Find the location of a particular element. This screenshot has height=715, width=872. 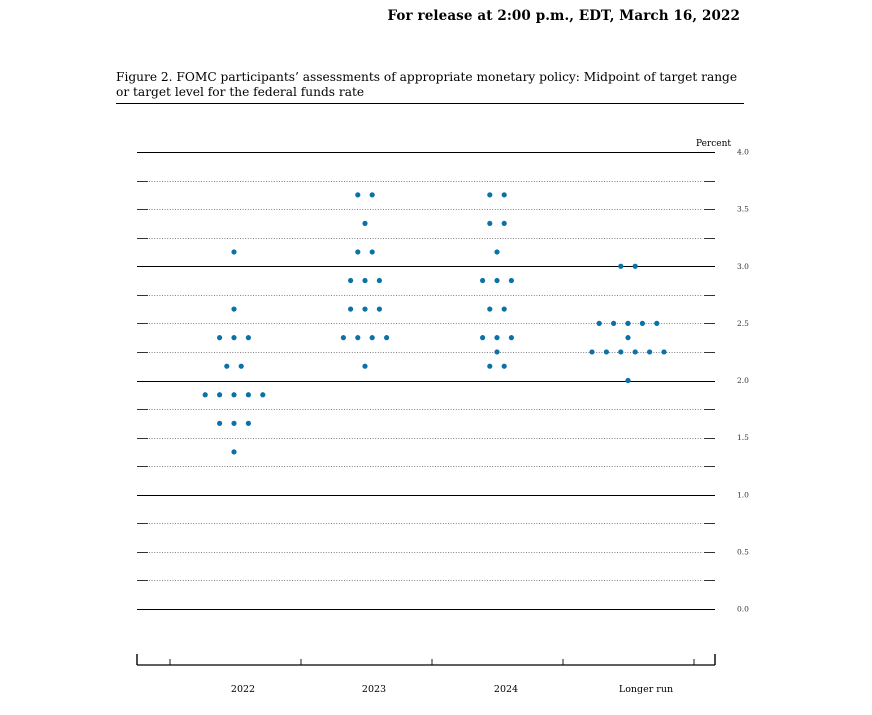

y-tick-label: 1.5 is located at coordinates (743, 437).